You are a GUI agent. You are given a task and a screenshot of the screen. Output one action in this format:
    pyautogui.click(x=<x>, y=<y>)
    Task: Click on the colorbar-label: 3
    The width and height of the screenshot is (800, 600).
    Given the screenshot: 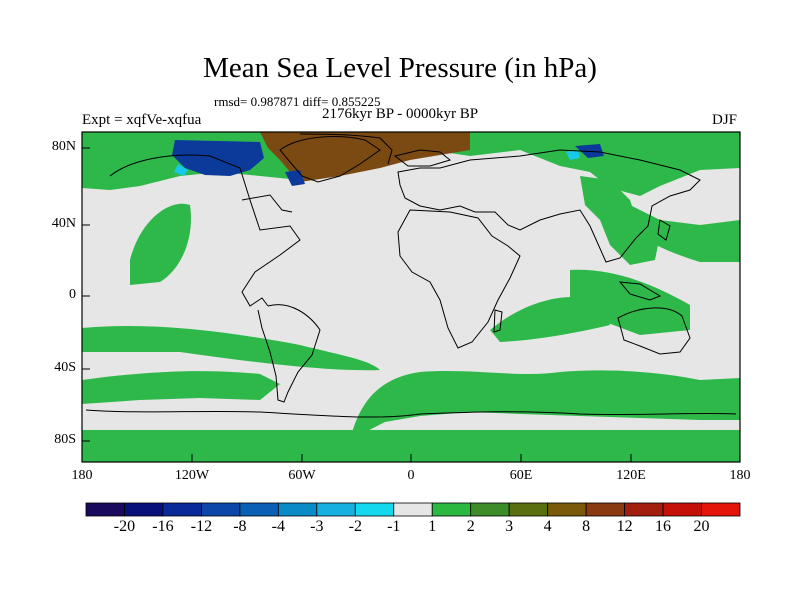 What is the action you would take?
    pyautogui.click(x=509, y=526)
    